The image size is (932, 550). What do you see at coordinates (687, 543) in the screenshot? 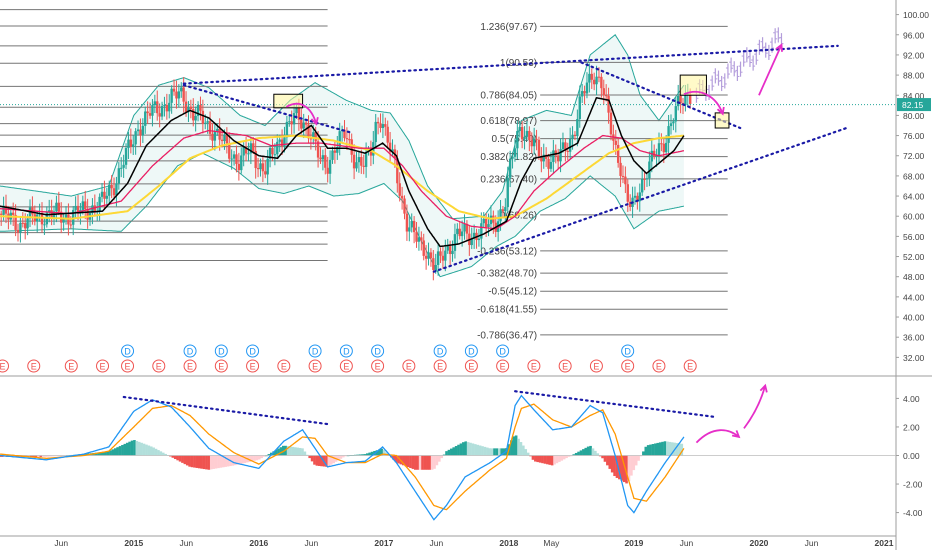
I see `time-axis-label: Jun` at bounding box center [687, 543].